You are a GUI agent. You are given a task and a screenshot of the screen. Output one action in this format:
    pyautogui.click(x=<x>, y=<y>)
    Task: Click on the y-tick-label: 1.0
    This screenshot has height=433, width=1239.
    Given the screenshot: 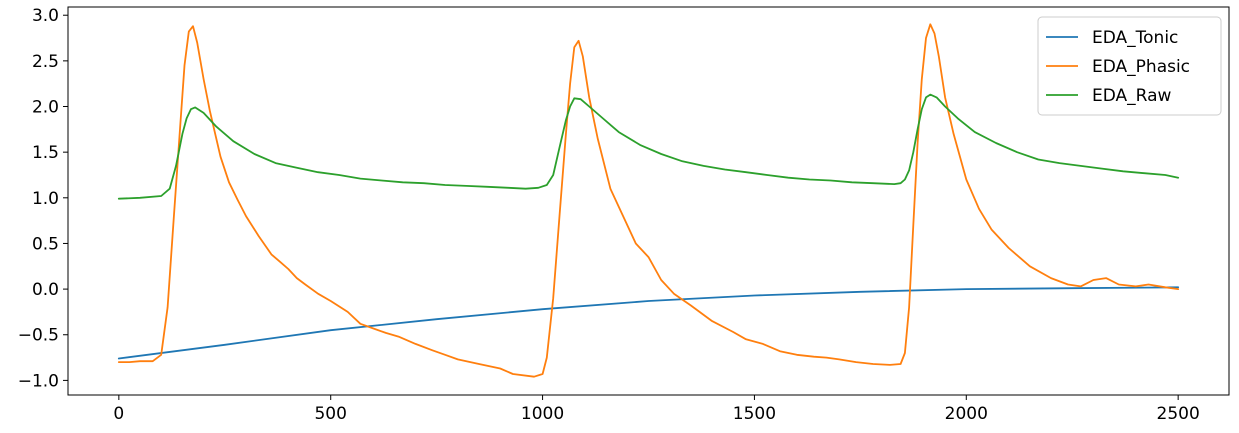 What is the action you would take?
    pyautogui.click(x=45, y=199)
    